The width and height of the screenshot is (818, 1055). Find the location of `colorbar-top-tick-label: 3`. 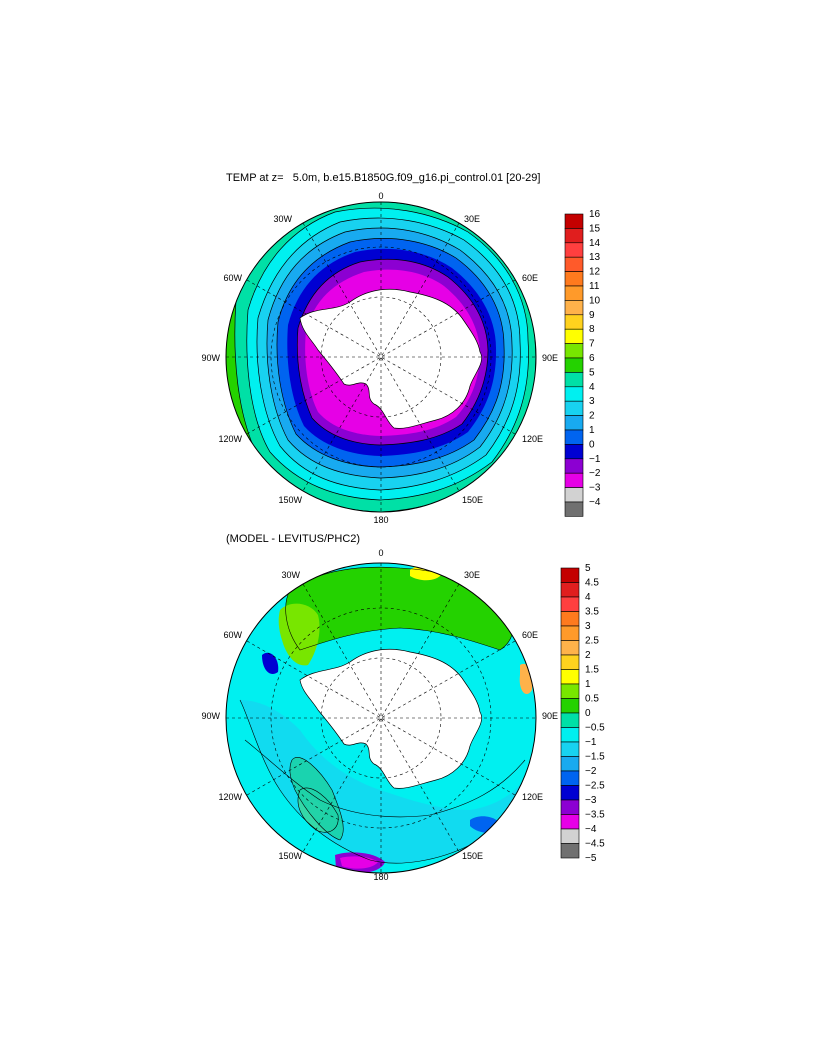

colorbar-top-tick-label: 3 is located at coordinates (592, 401).